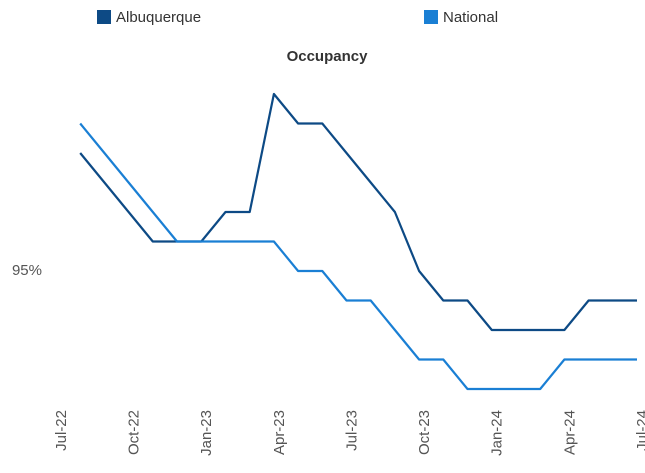 This screenshot has height=473, width=645. Describe the element at coordinates (206, 433) in the screenshot. I see `x-tick-label: Jan-23` at that location.